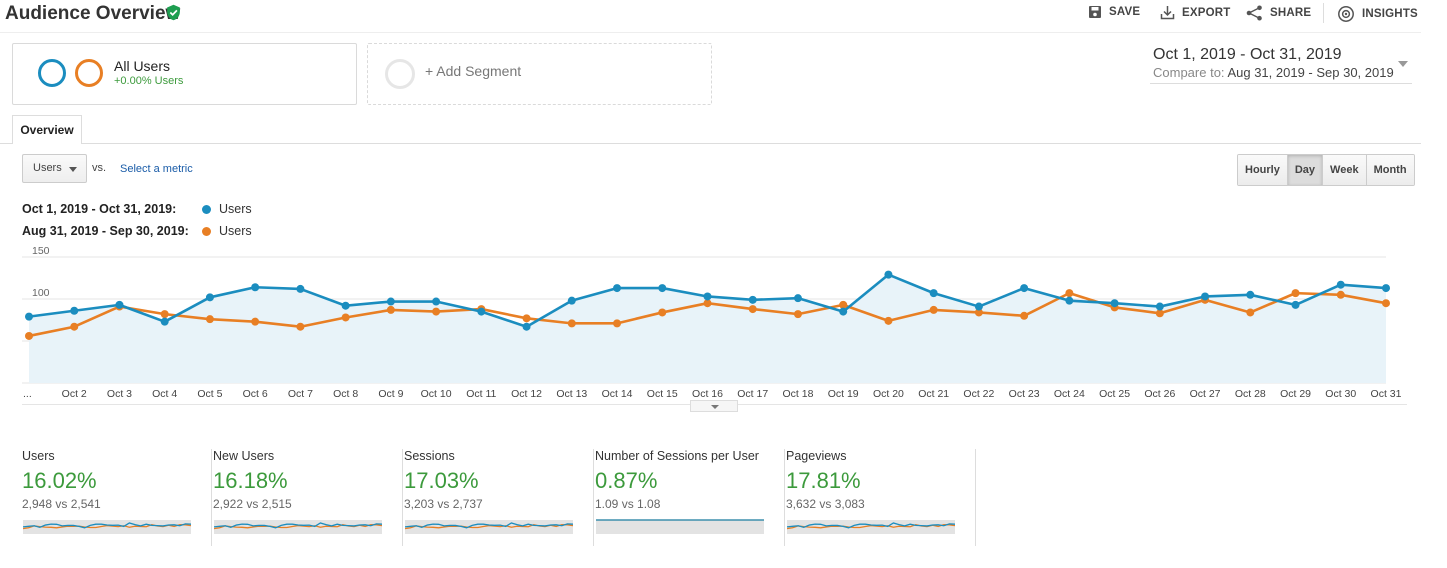 The height and width of the screenshot is (568, 1447). I want to click on scorecard-label: Sessions, so click(429, 456).